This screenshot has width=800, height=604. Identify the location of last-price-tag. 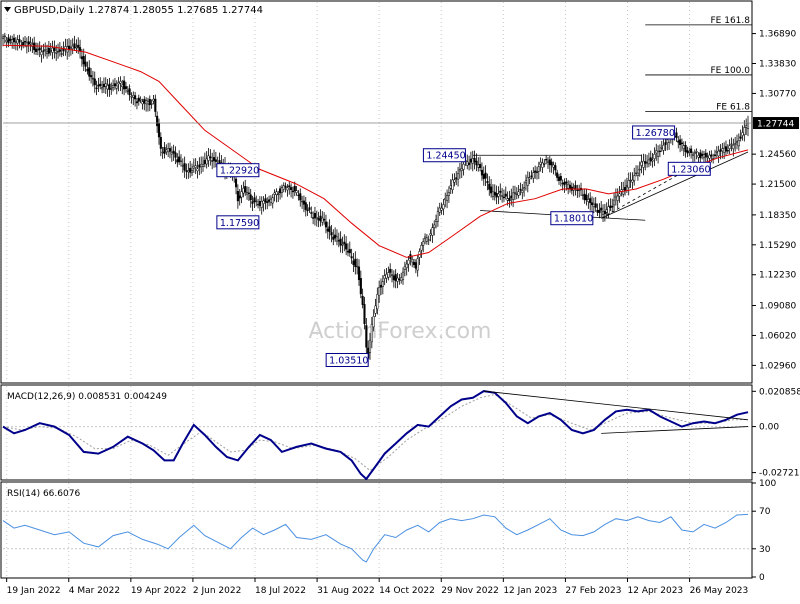
(776, 123).